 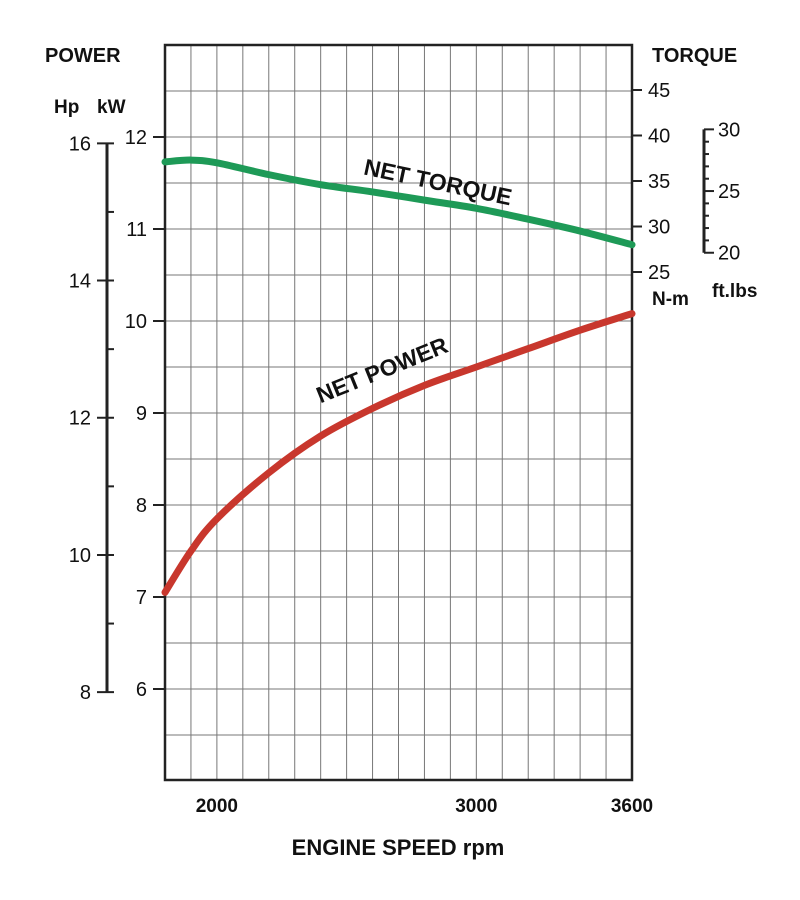 I want to click on left-axis-unit-kw: kW, so click(x=111, y=107).